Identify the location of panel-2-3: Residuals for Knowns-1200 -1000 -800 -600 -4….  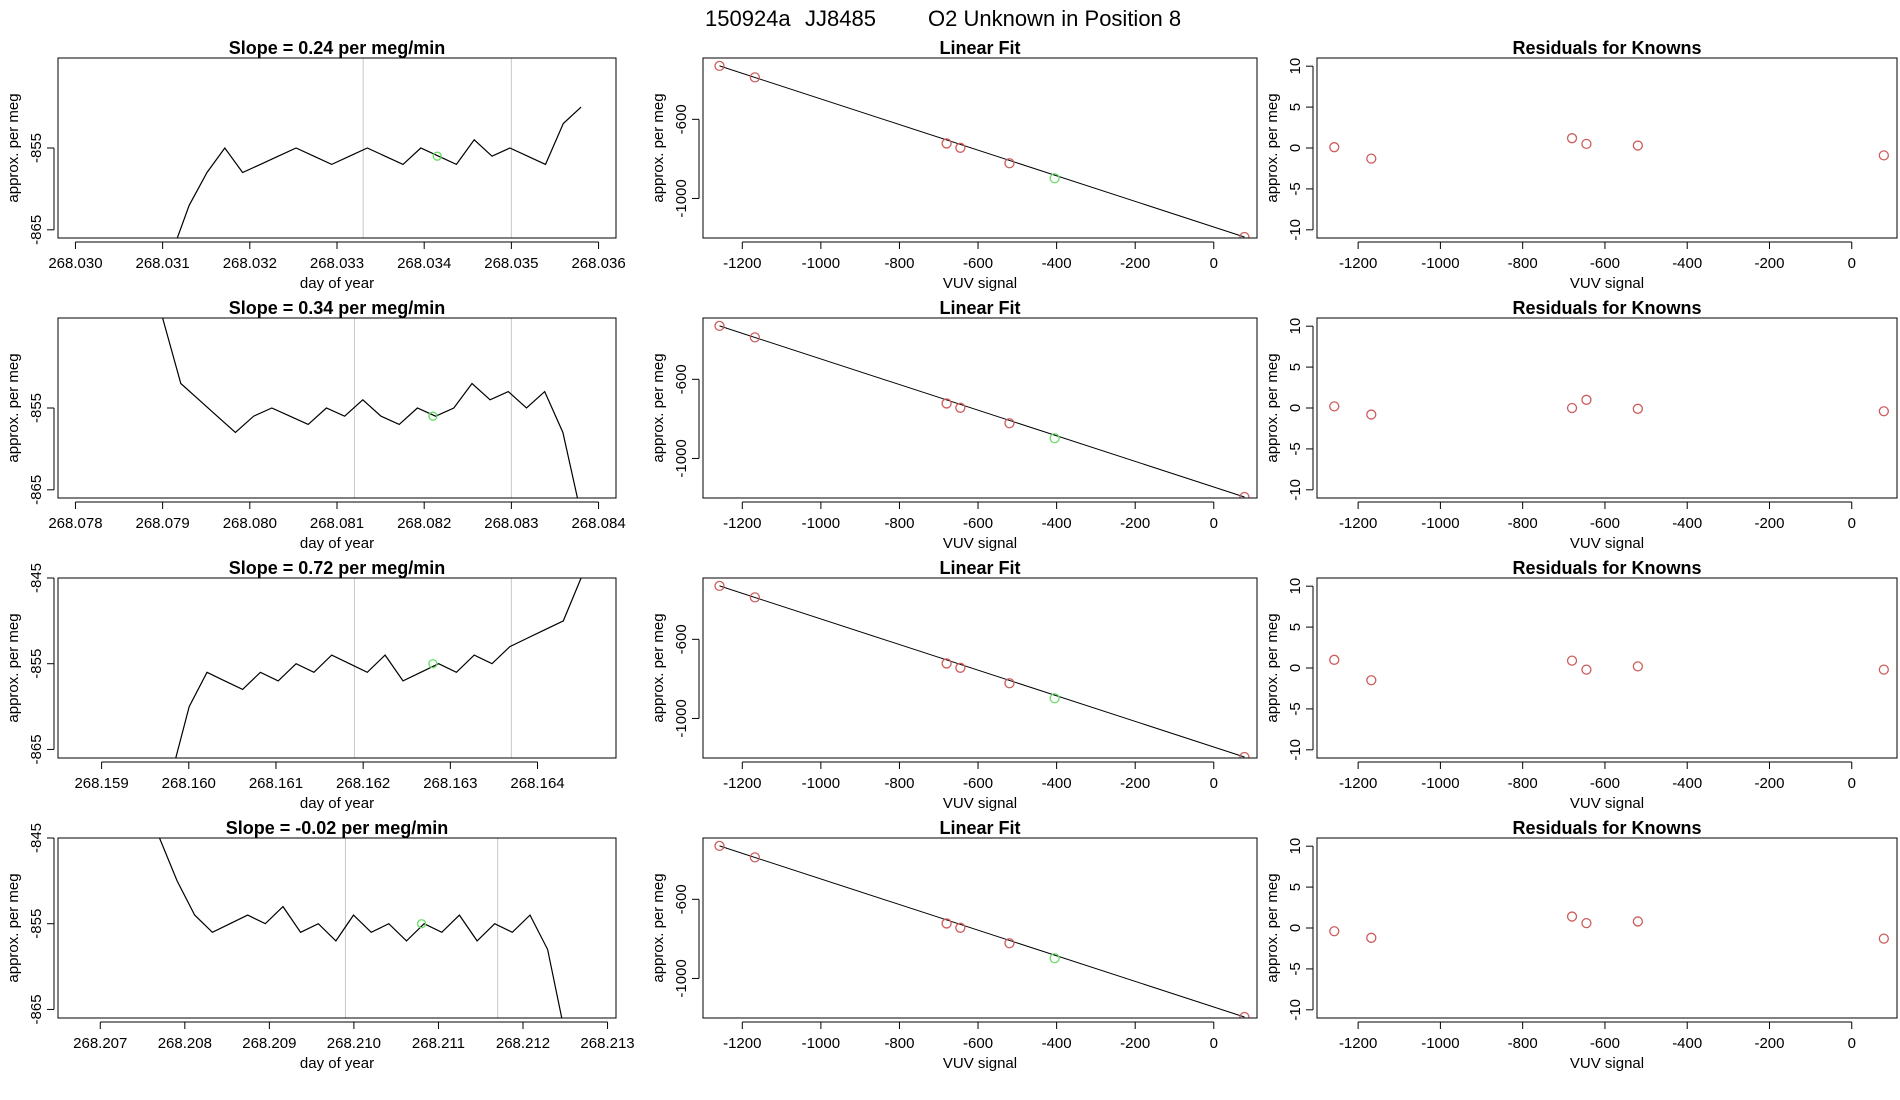
(1581, 425).